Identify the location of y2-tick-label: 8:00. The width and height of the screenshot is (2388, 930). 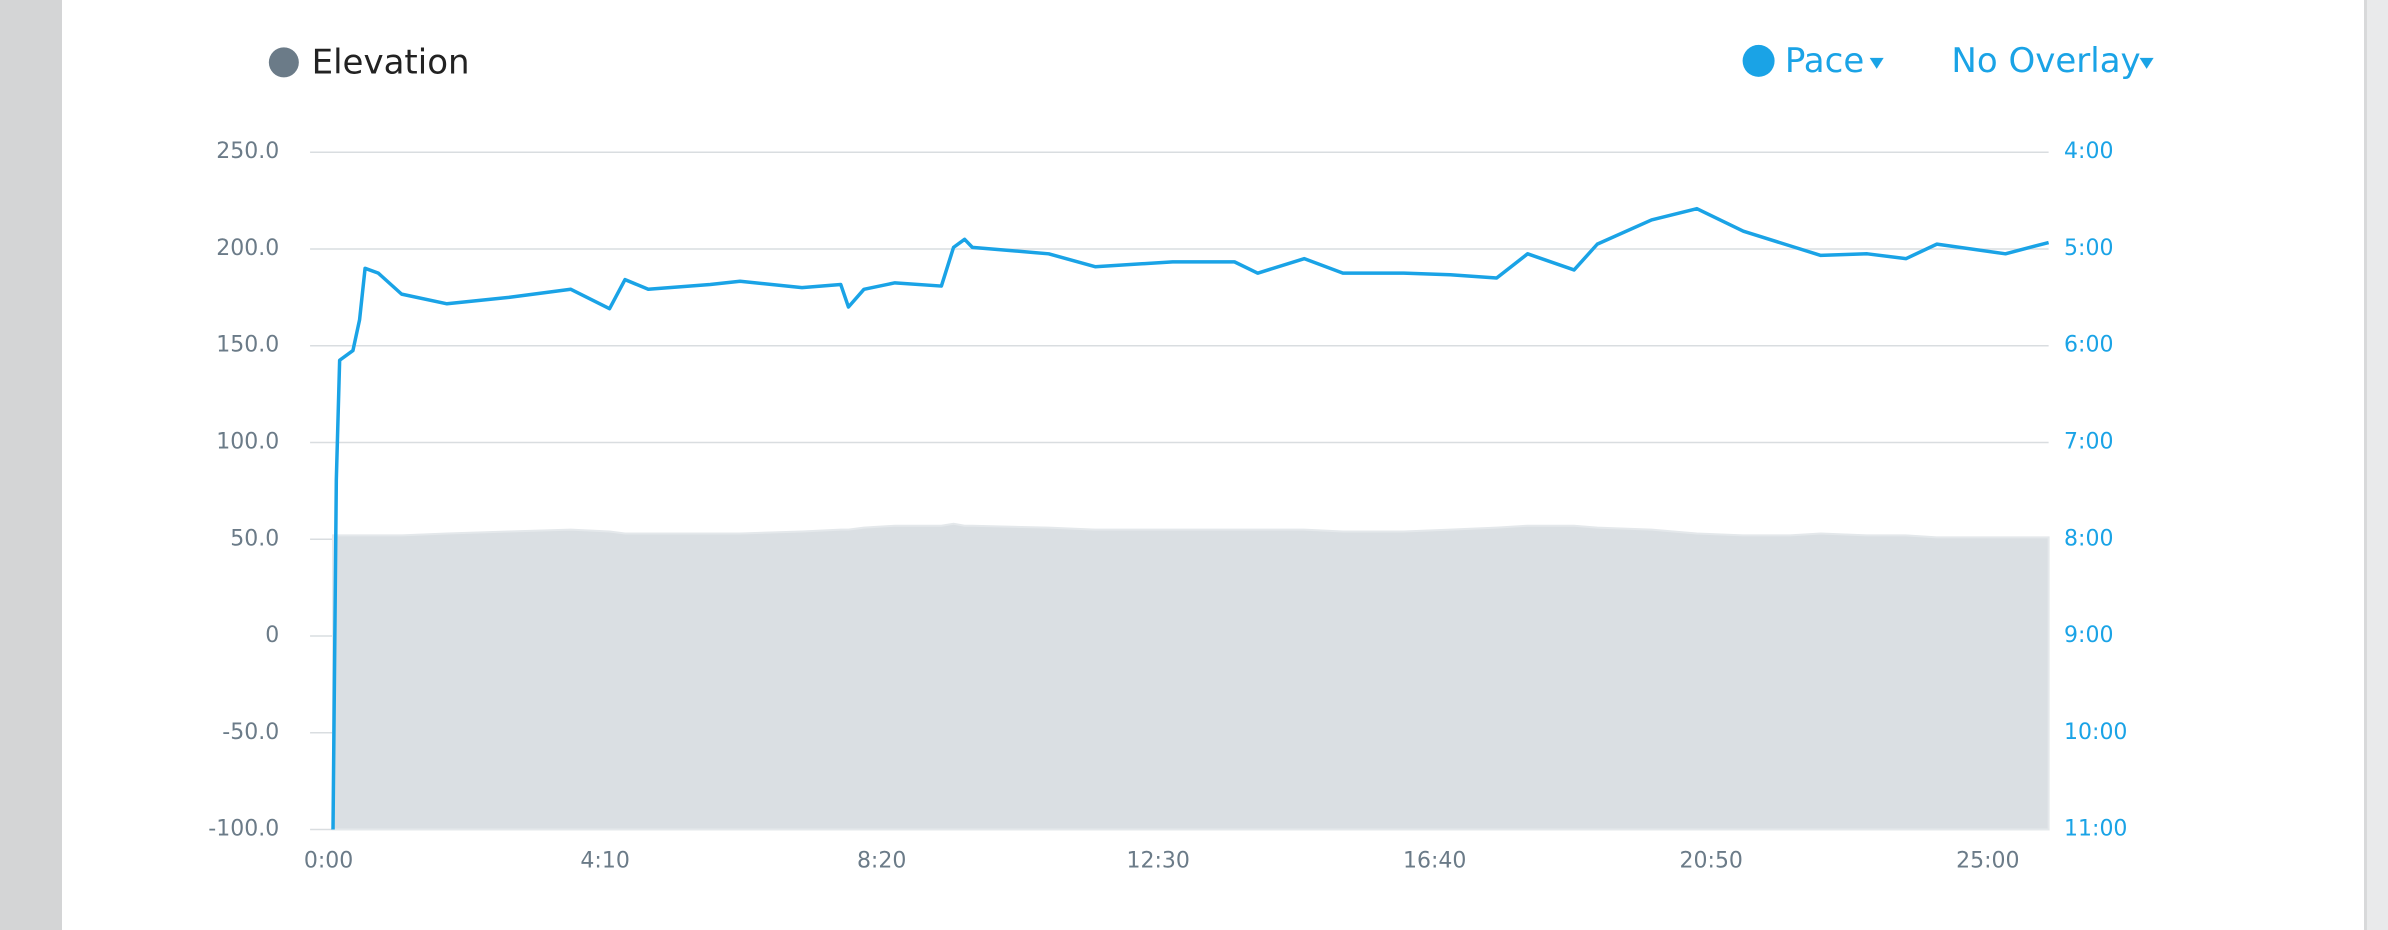
(2088, 538).